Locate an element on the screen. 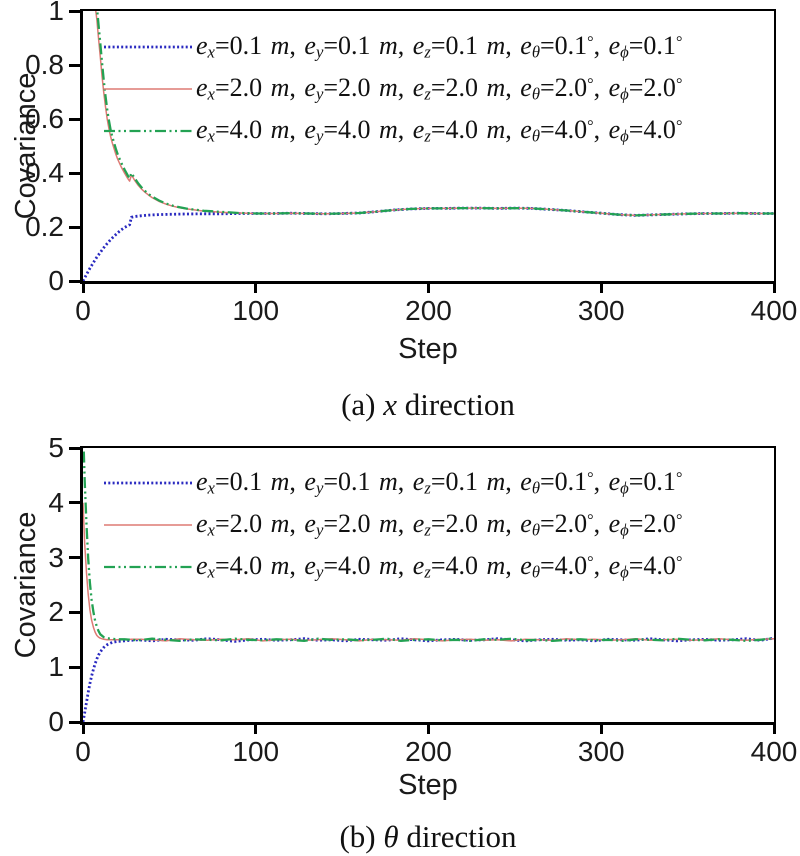  series-line-2.0 is located at coordinates (428, 572).